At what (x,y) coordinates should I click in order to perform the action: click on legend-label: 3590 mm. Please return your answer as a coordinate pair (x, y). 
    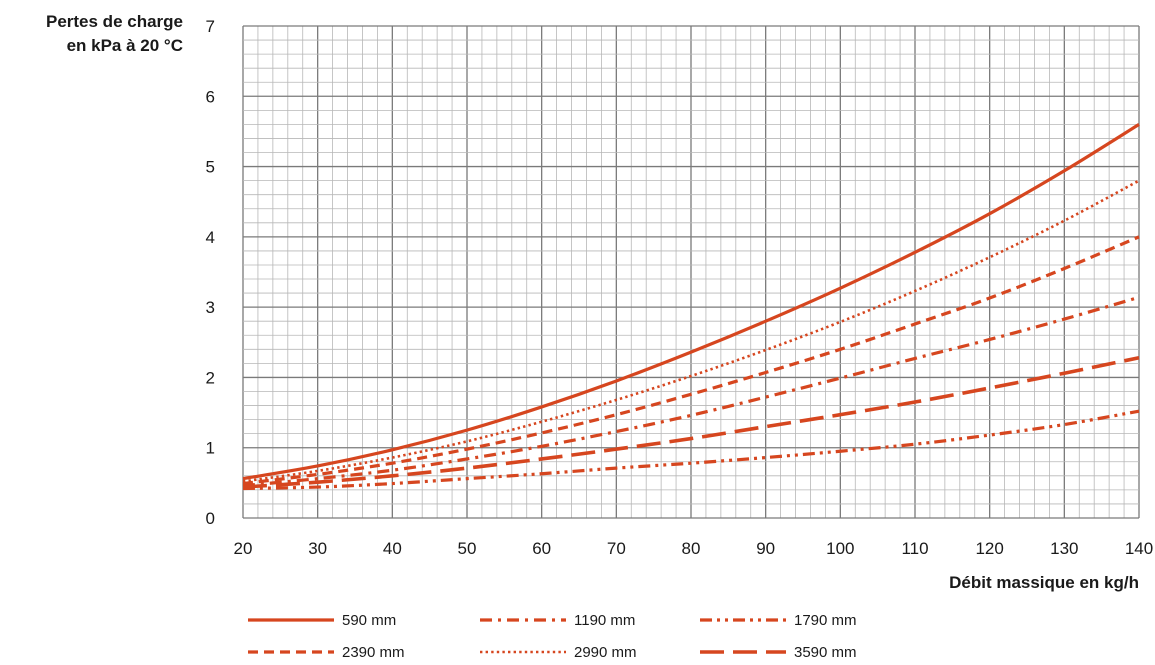
    Looking at the image, I should click on (825, 652).